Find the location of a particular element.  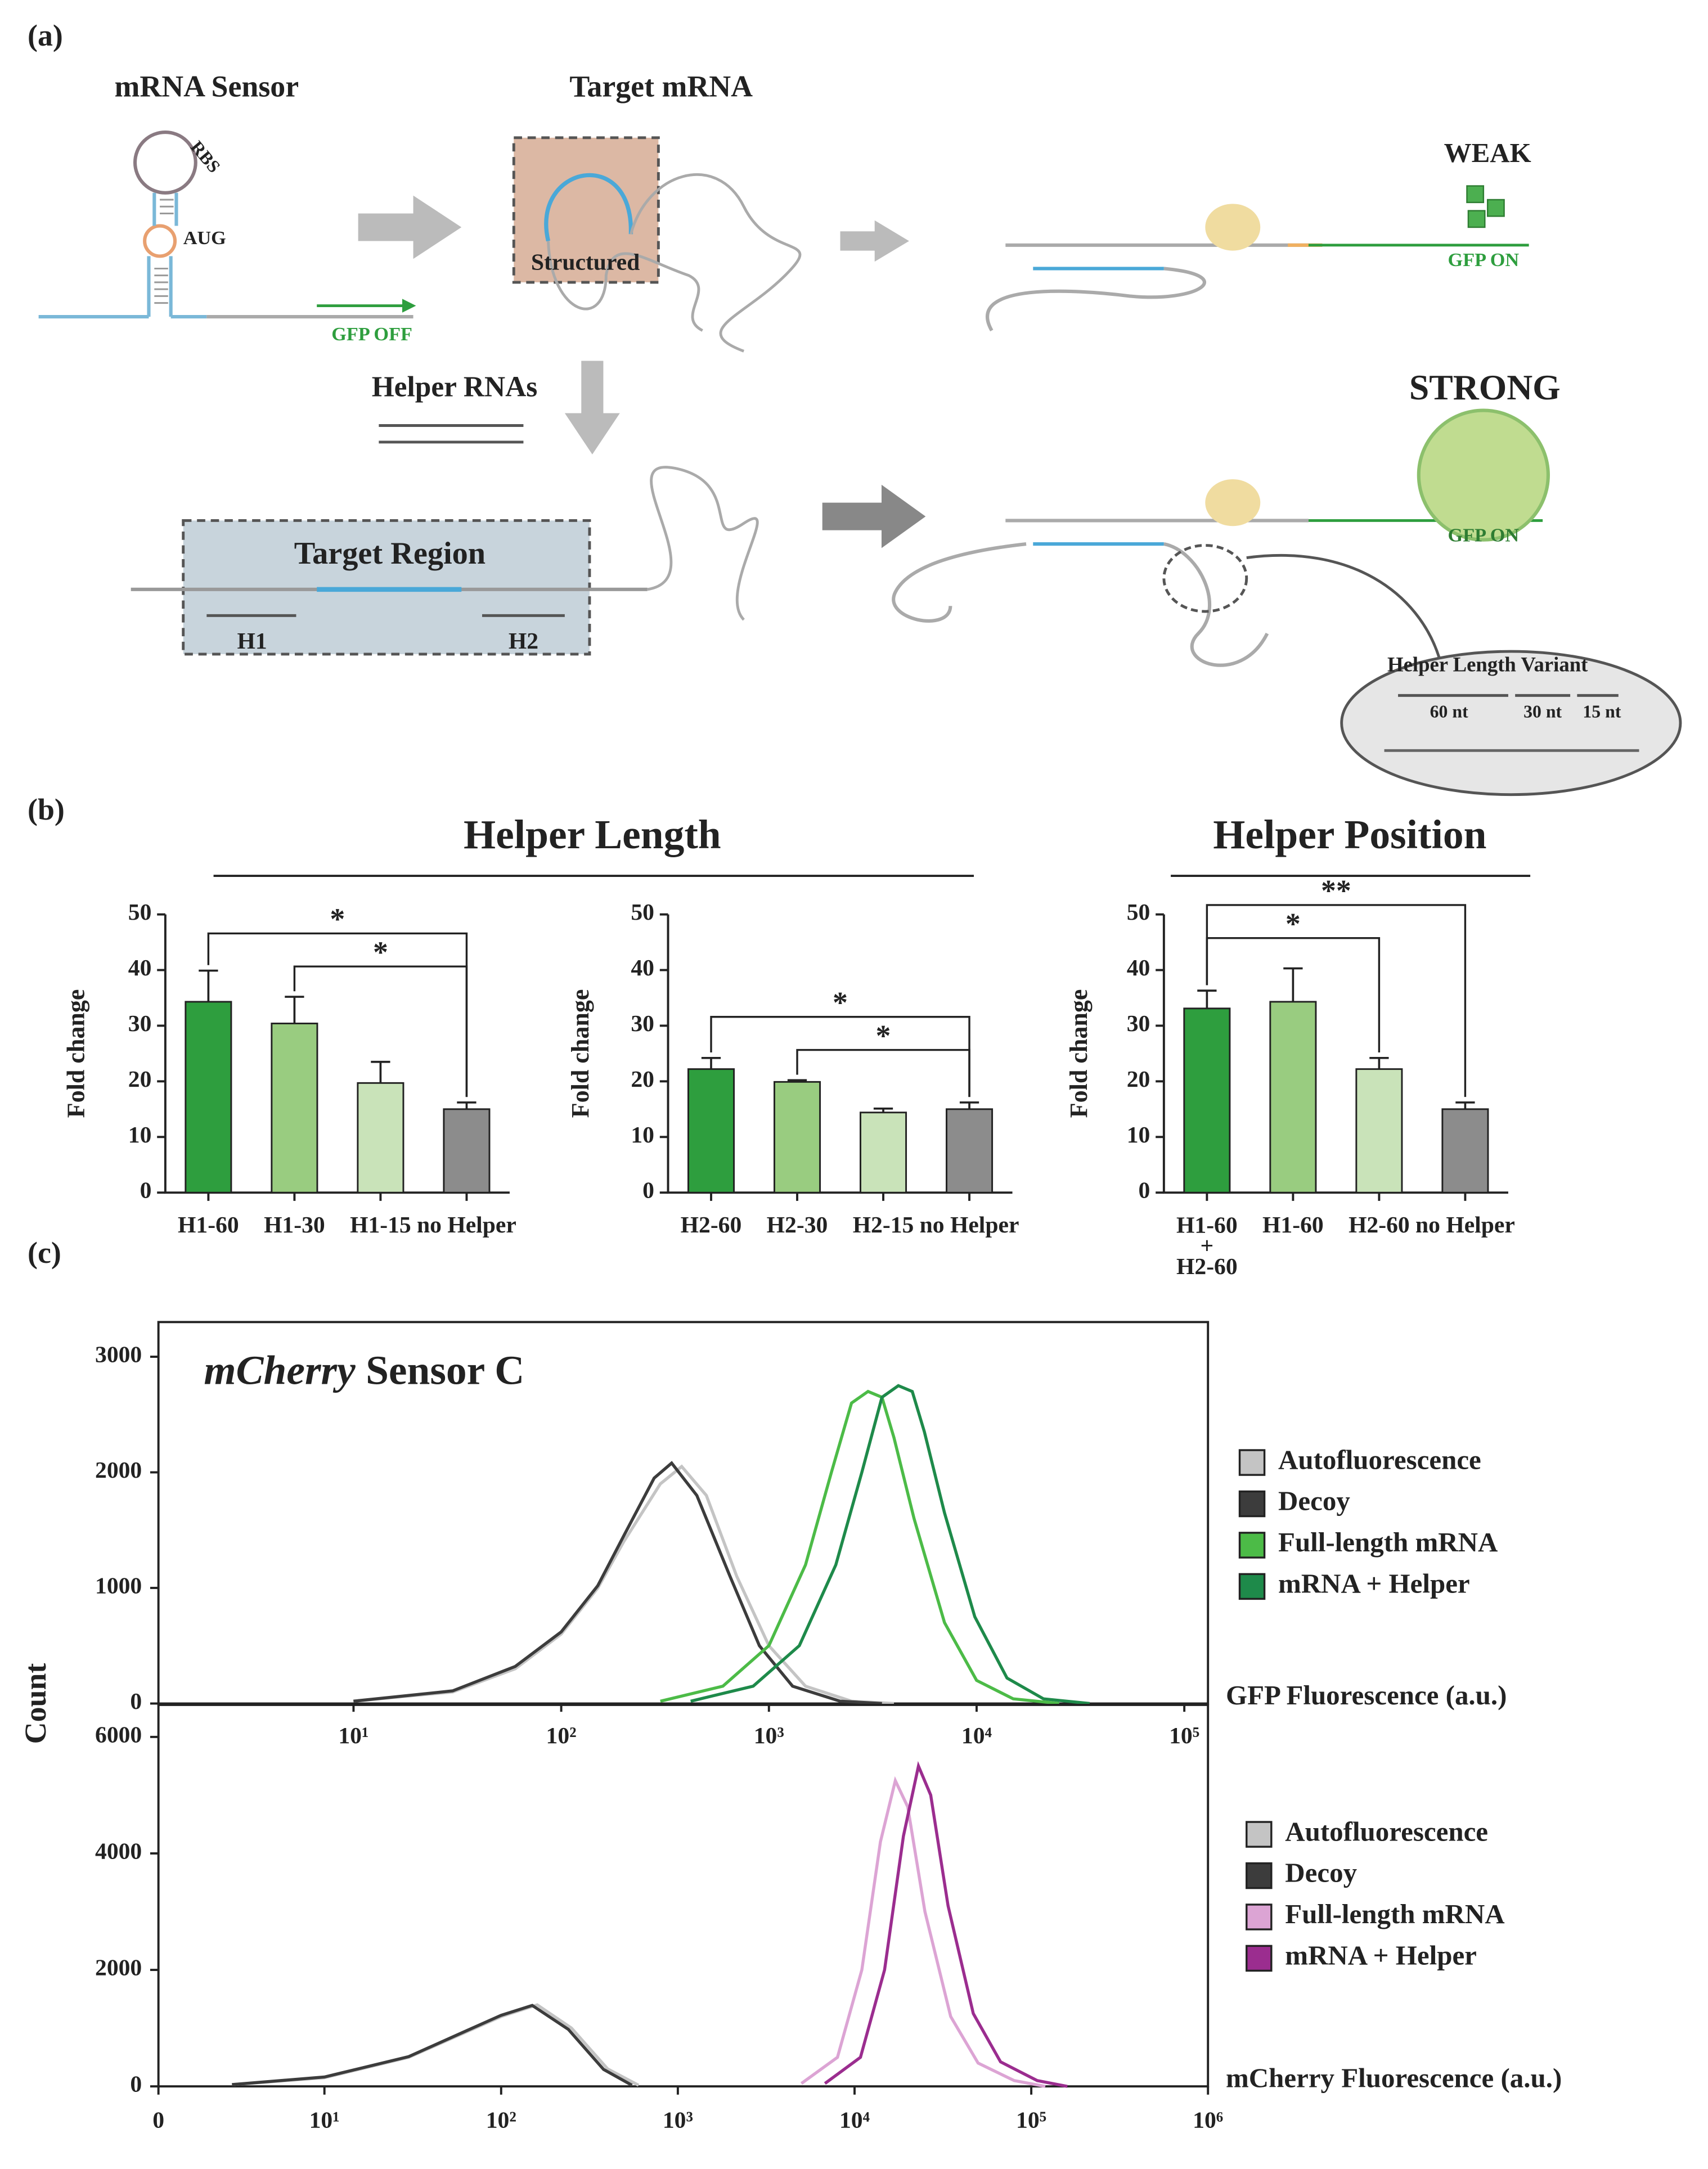

label: H1 is located at coordinates (252, 641).